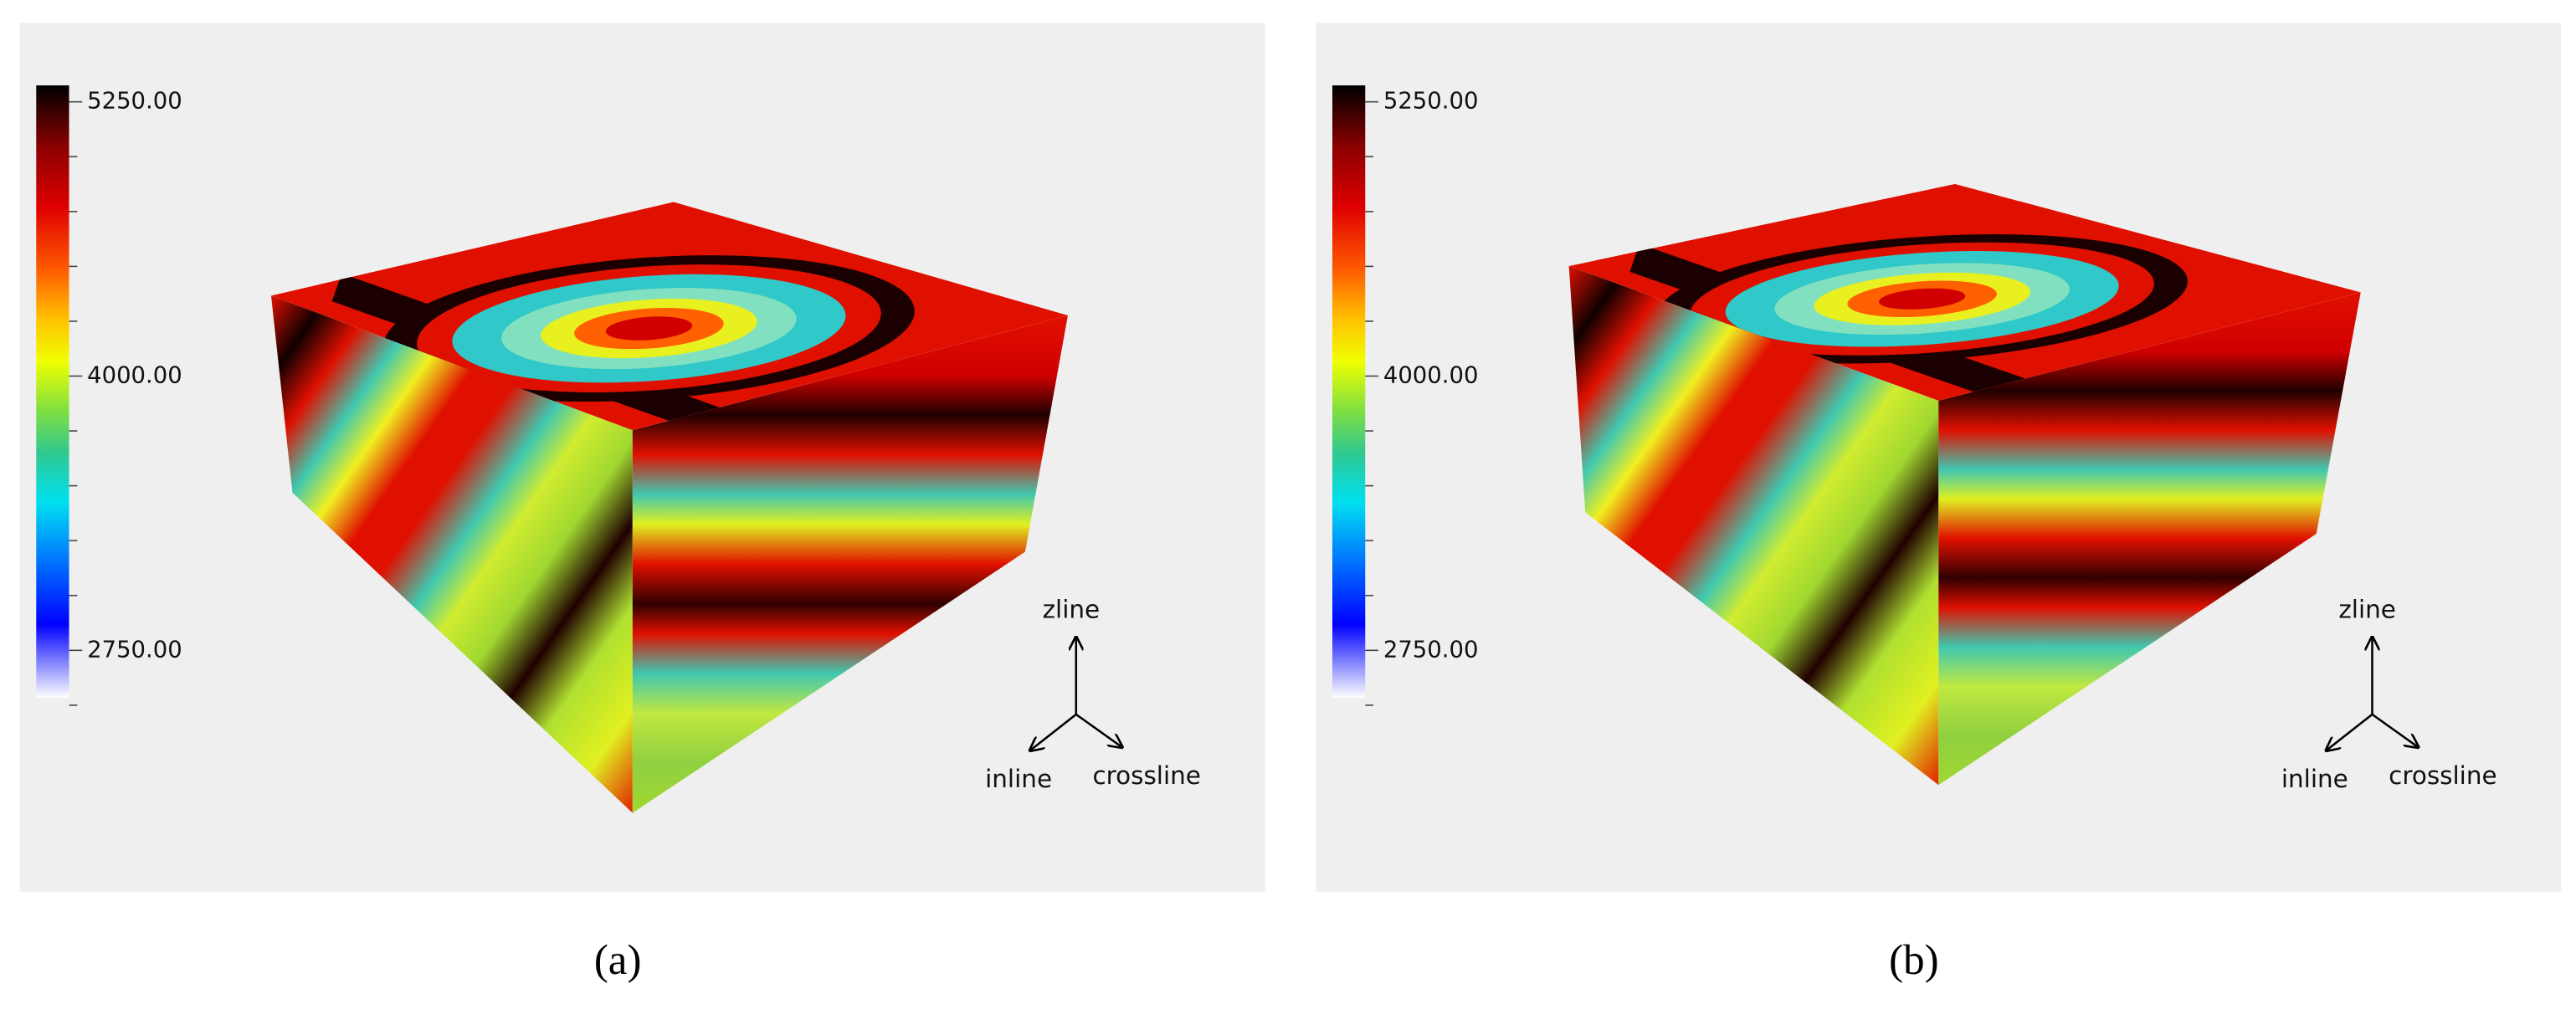 The width and height of the screenshot is (2576, 1009). What do you see at coordinates (618, 960) in the screenshot?
I see `panel-caption: (a)` at bounding box center [618, 960].